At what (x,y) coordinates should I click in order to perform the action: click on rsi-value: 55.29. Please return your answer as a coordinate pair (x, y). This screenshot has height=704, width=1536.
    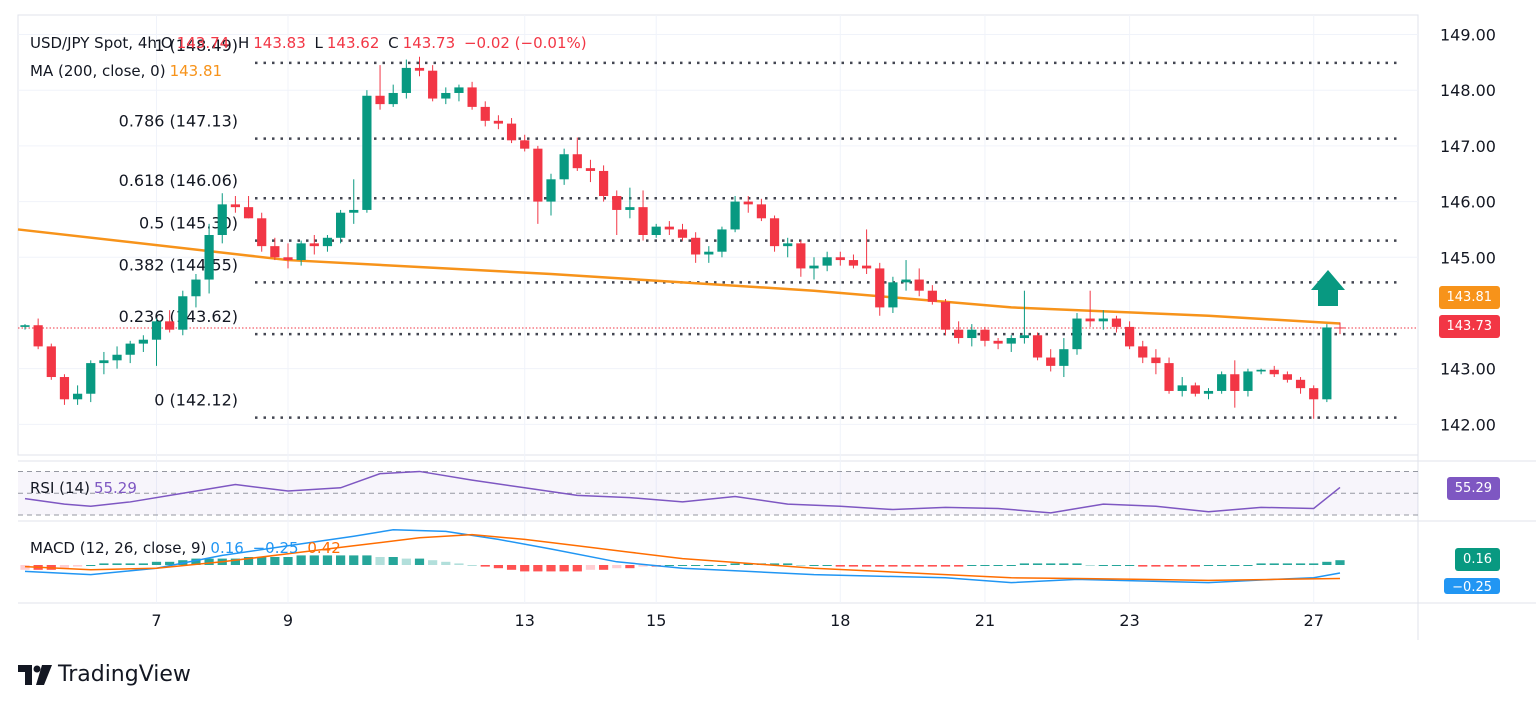
    Looking at the image, I should click on (115, 488).